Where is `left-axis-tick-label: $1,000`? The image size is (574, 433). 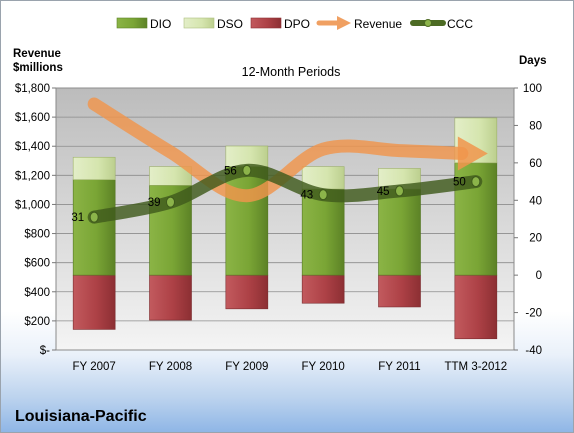 left-axis-tick-label: $1,000 is located at coordinates (32, 205).